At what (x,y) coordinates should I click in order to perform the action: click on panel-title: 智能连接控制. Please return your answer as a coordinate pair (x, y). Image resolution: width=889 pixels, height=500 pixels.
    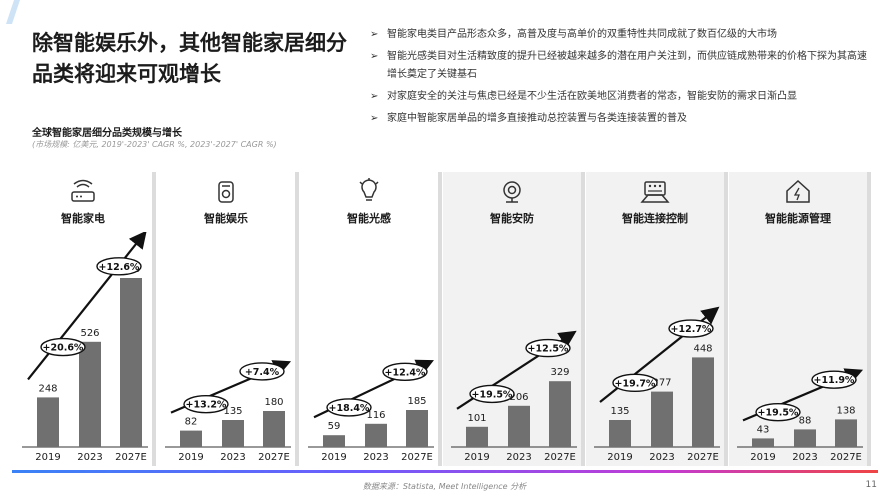
    Looking at the image, I should click on (655, 218).